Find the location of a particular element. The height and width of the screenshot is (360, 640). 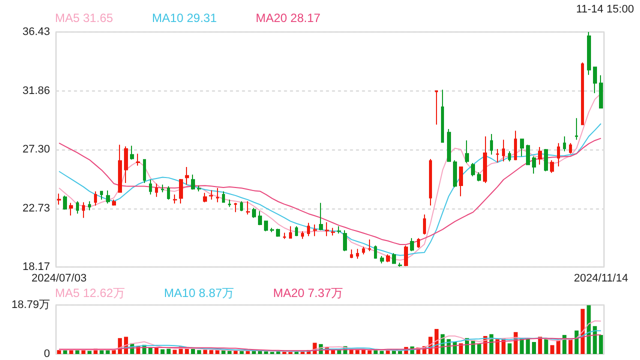

y-tick-label: 22.73 is located at coordinates (36, 208).